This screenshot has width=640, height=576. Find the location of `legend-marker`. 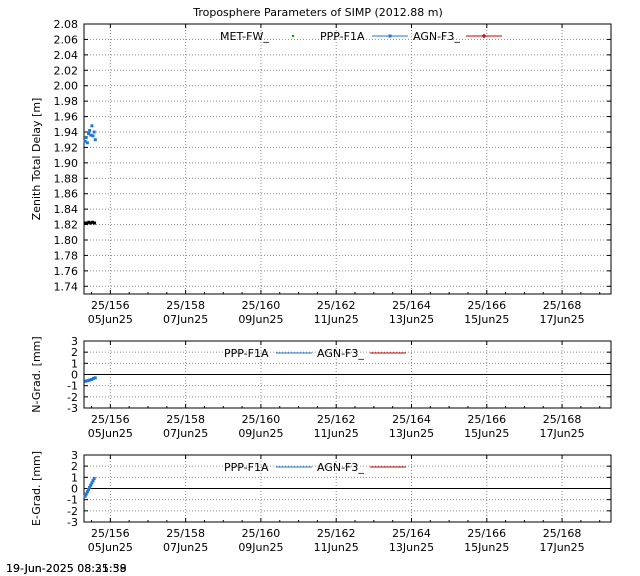

legend-marker is located at coordinates (390, 36).